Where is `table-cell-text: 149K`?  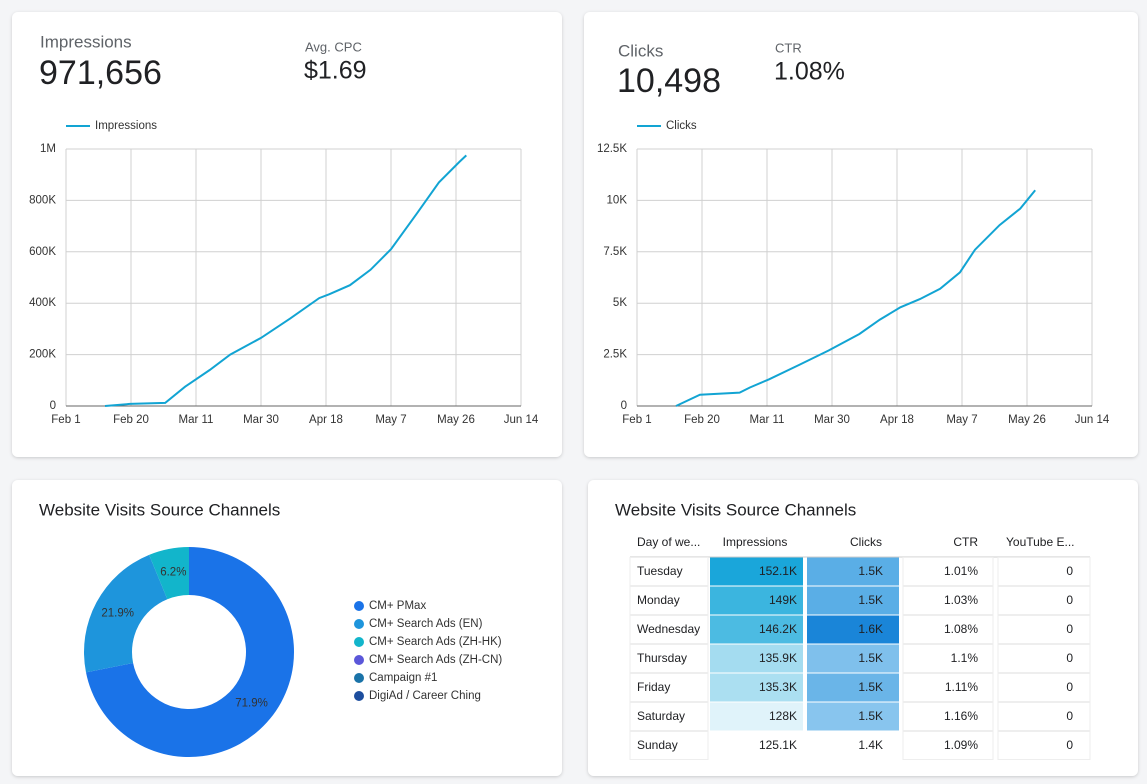
table-cell-text: 149K is located at coordinates (783, 600).